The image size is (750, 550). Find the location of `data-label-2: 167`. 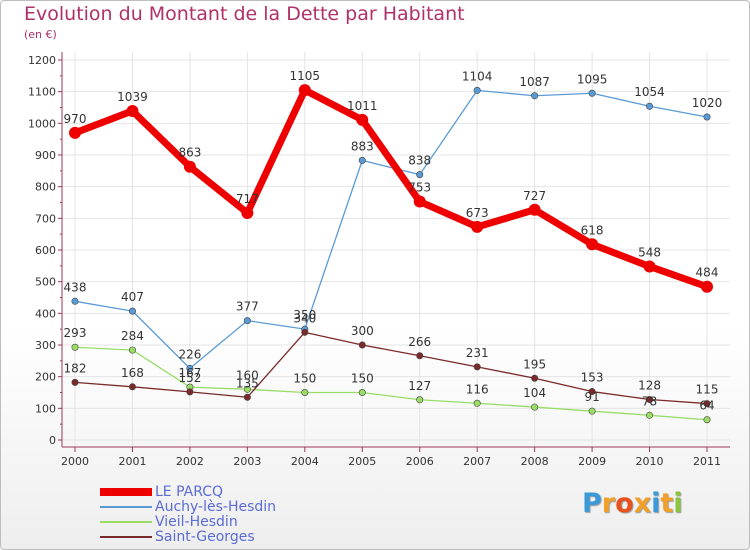

data-label-2: 167 is located at coordinates (189, 373).